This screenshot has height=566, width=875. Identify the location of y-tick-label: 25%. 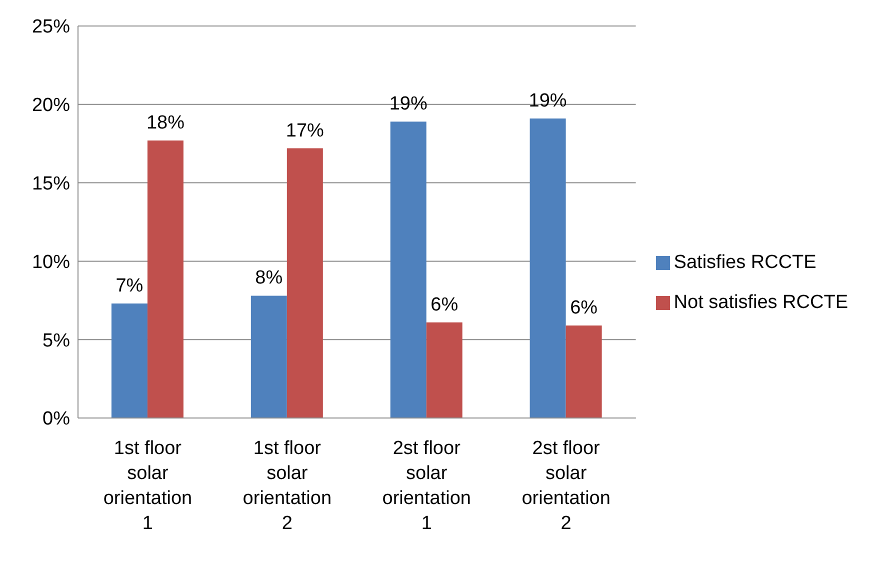
(51, 27).